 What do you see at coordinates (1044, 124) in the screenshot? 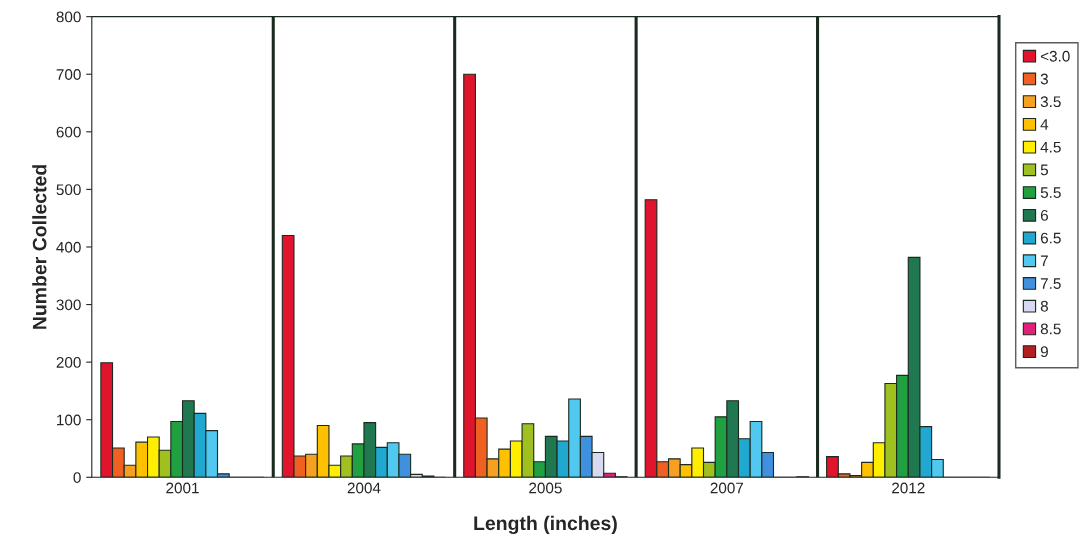
I see `legend-label: 4` at bounding box center [1044, 124].